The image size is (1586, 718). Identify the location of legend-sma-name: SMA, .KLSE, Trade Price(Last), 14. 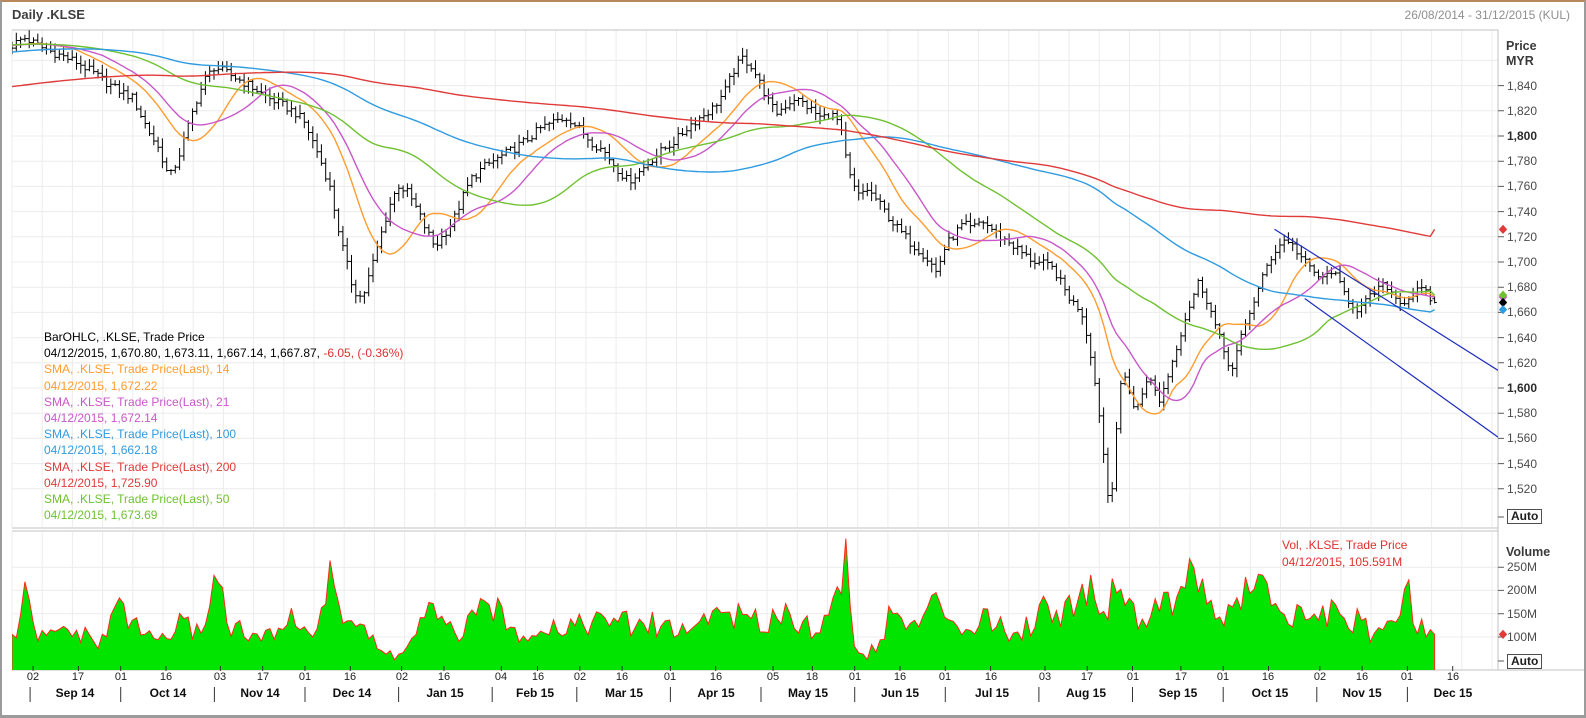
(137, 369).